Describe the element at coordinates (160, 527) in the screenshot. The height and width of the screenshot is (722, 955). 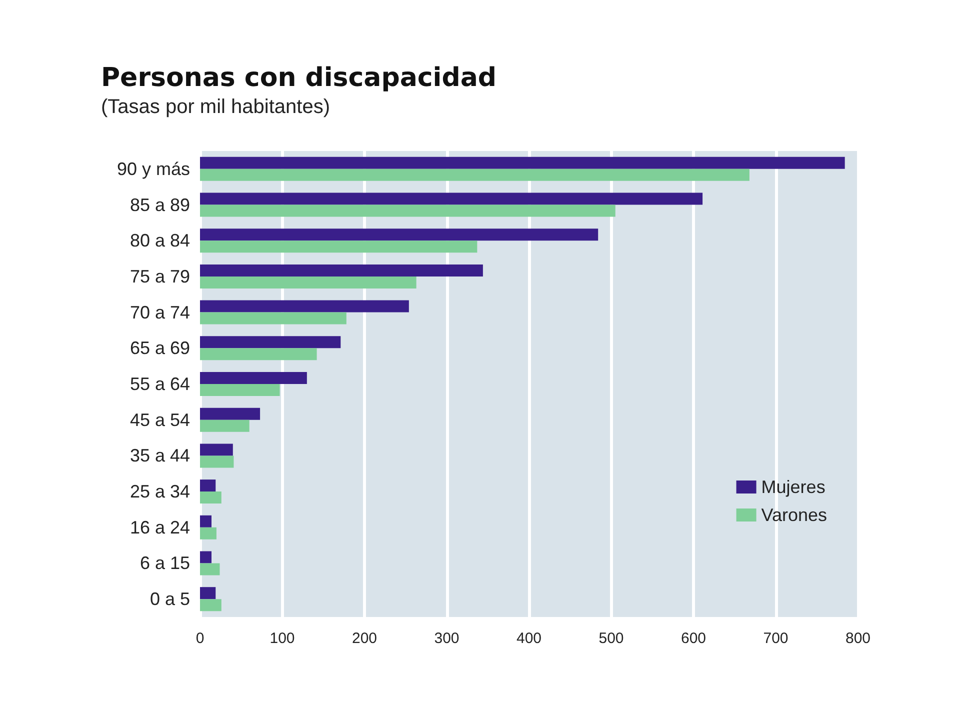
I see `y-tick-label: 16 a 24` at that location.